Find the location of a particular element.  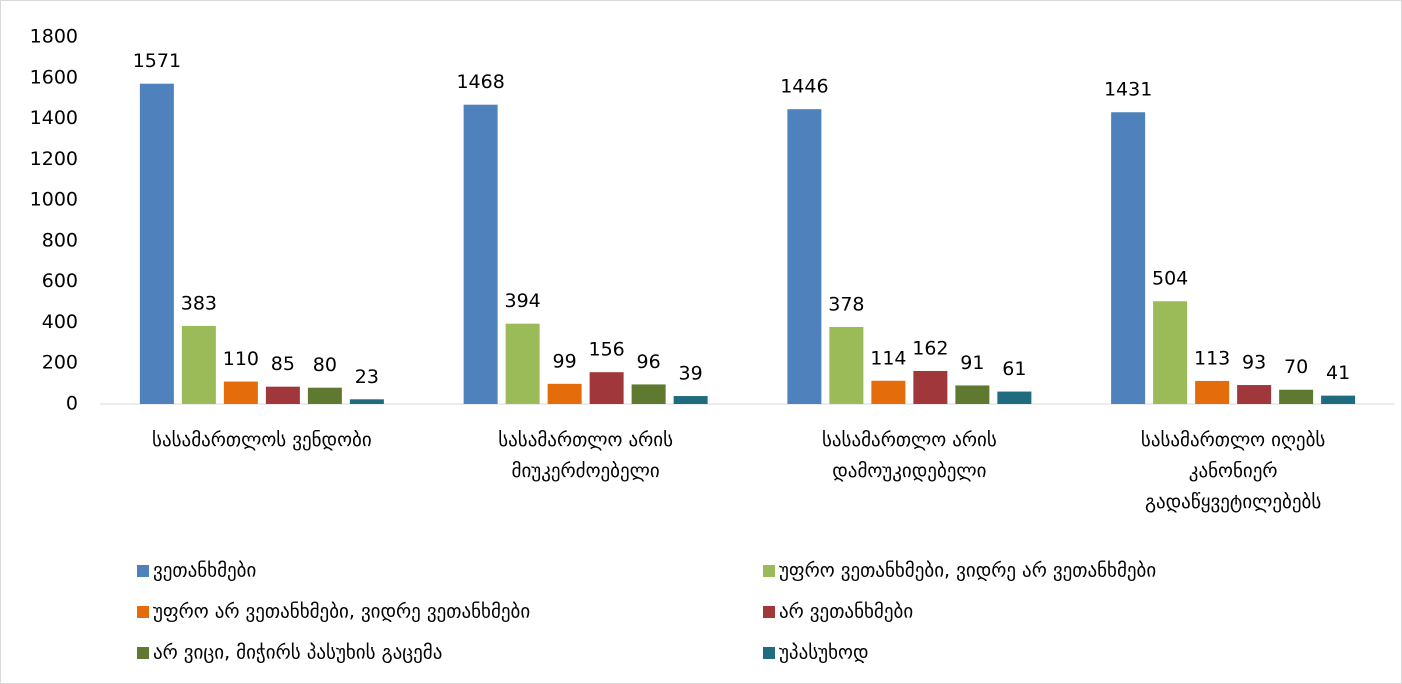

x-tick-label: სასამართლო იღებს კანონიერ გადაწყვეტილებებს is located at coordinates (1233, 471).